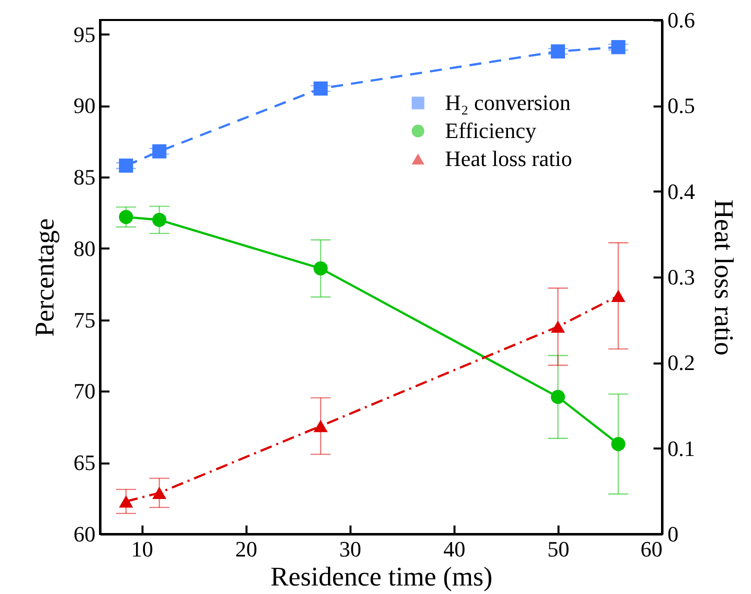 The width and height of the screenshot is (751, 594). What do you see at coordinates (508, 158) in the screenshot?
I see `legend-label: Heat loss ratio` at bounding box center [508, 158].